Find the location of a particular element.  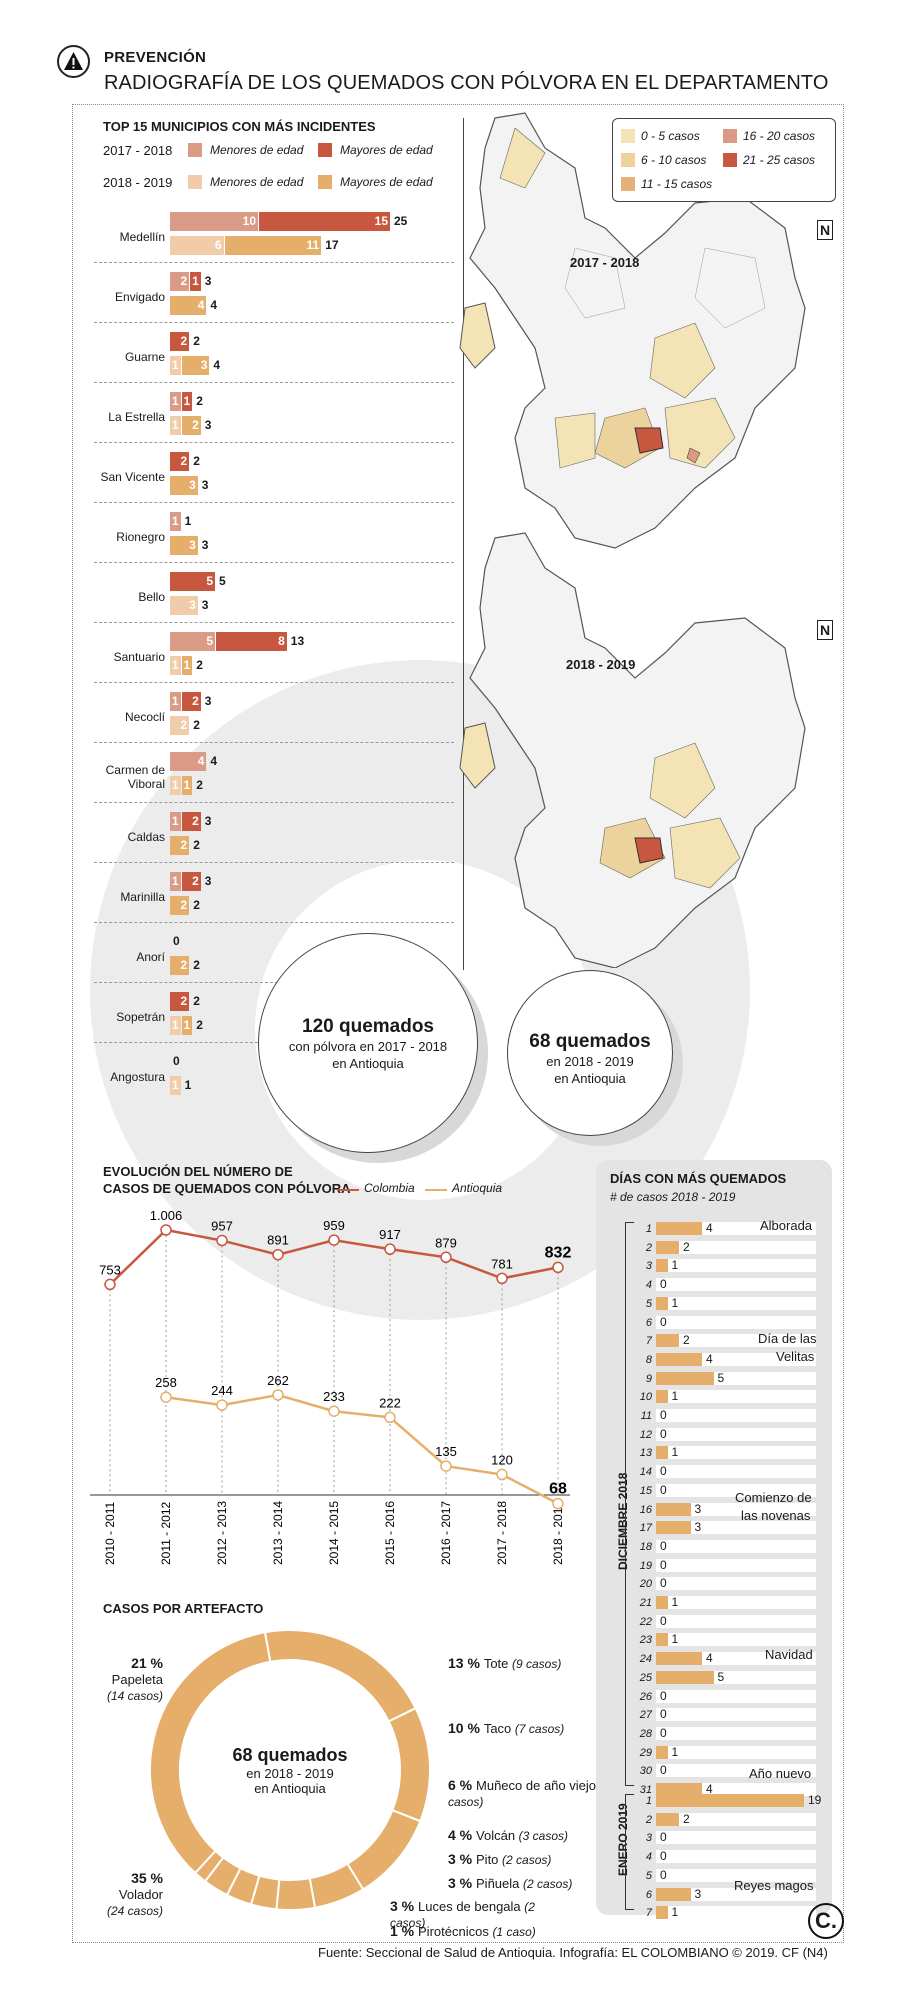

x-tick-label: 2015 - 2016 is located at coordinates (390, 1533).